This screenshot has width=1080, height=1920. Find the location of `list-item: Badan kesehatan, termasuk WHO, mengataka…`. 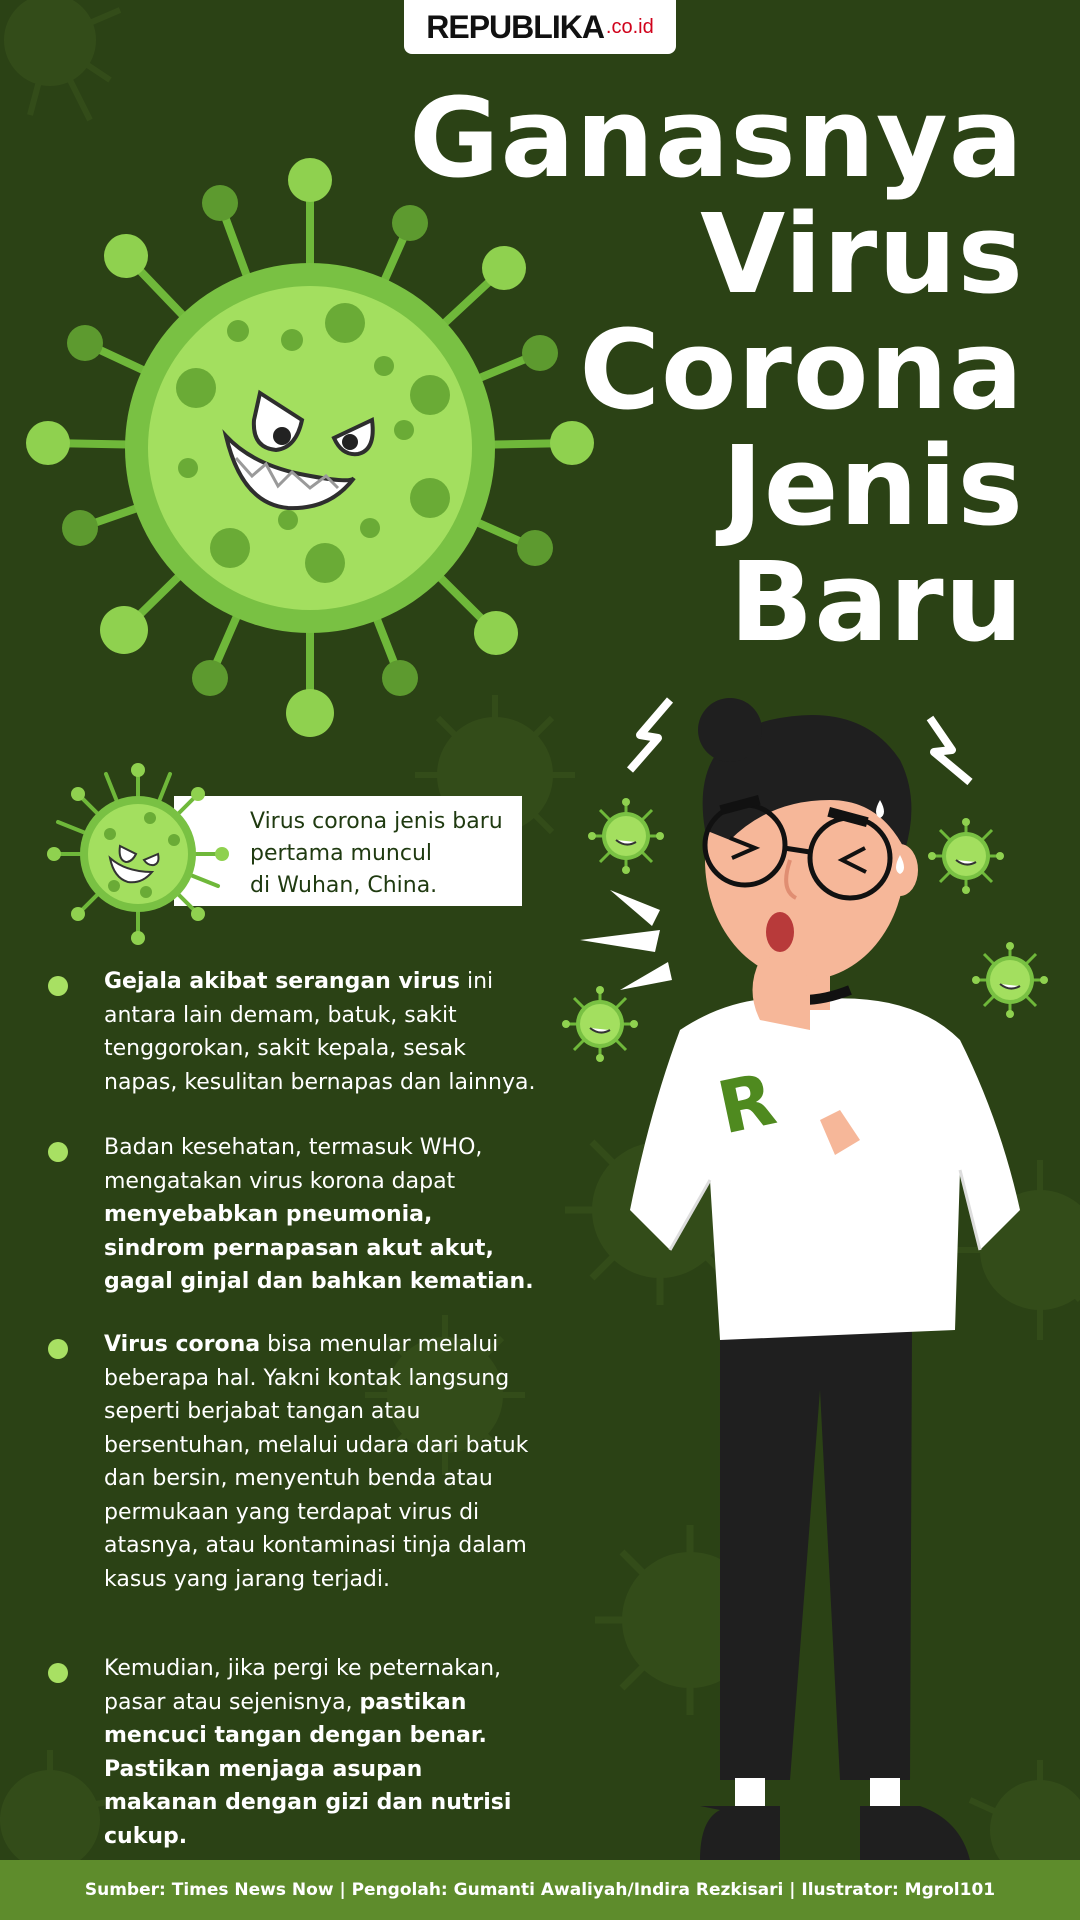

list-item: Badan kesehatan, termasuk WHO, mengataka… is located at coordinates (293, 1215).